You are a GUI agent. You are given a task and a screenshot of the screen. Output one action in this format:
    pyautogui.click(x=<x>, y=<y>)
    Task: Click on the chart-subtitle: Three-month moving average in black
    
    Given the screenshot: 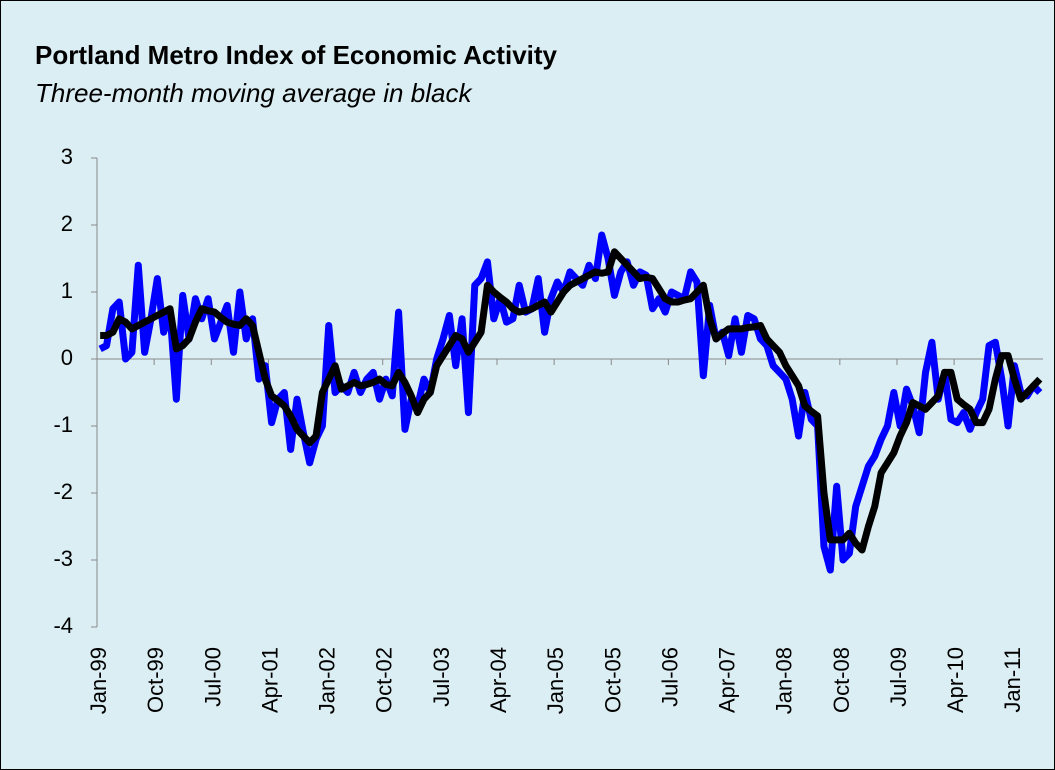 What is the action you would take?
    pyautogui.click(x=254, y=93)
    